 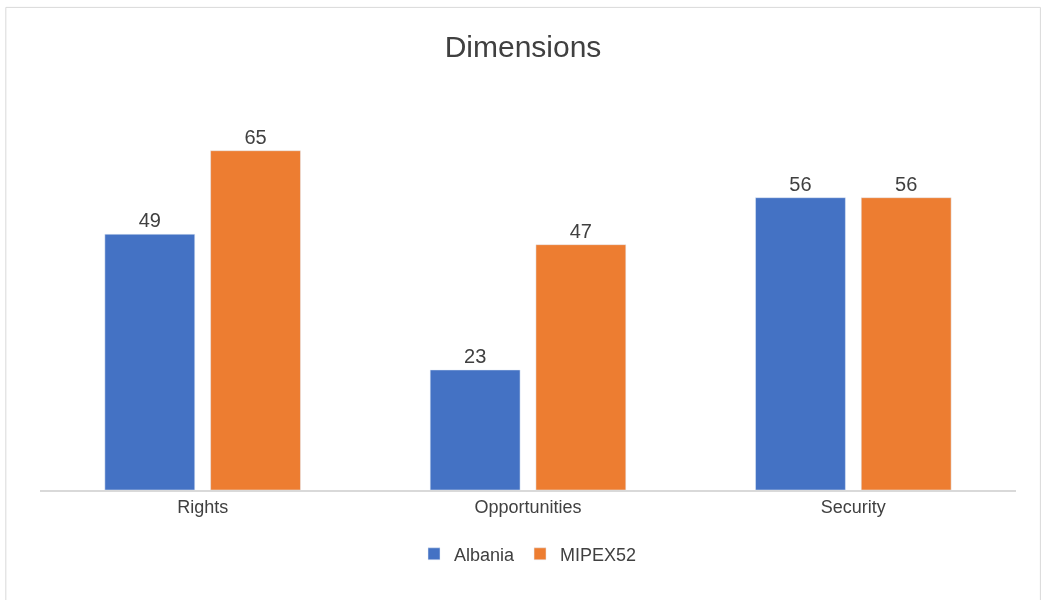 I want to click on x-tick-label: Security, so click(x=853, y=507).